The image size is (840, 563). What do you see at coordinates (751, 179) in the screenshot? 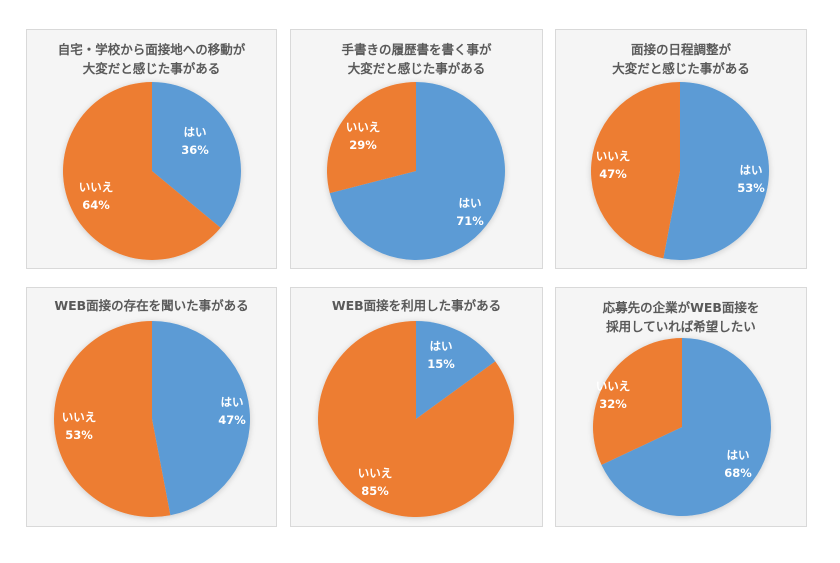
I see `data-label-yes: はい 53%` at bounding box center [751, 179].